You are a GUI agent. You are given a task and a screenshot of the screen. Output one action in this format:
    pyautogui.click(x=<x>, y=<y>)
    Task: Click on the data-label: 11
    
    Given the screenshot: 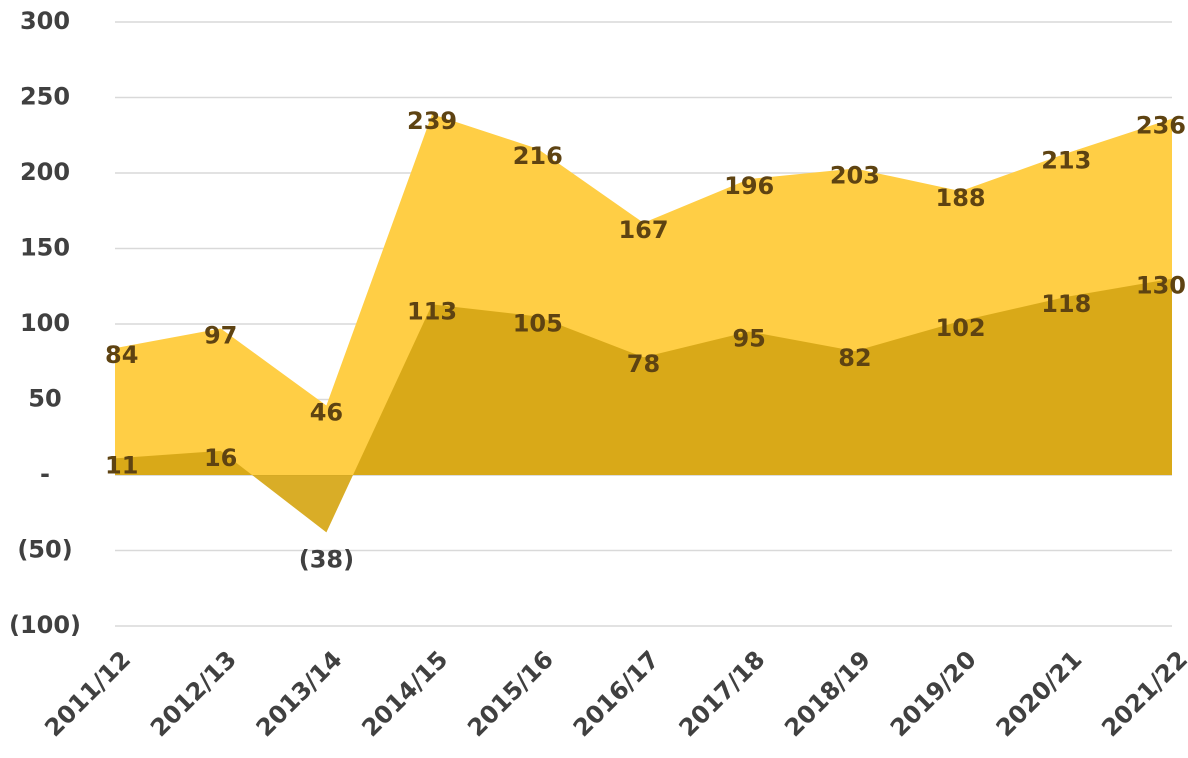 What is the action you would take?
    pyautogui.click(x=121, y=465)
    